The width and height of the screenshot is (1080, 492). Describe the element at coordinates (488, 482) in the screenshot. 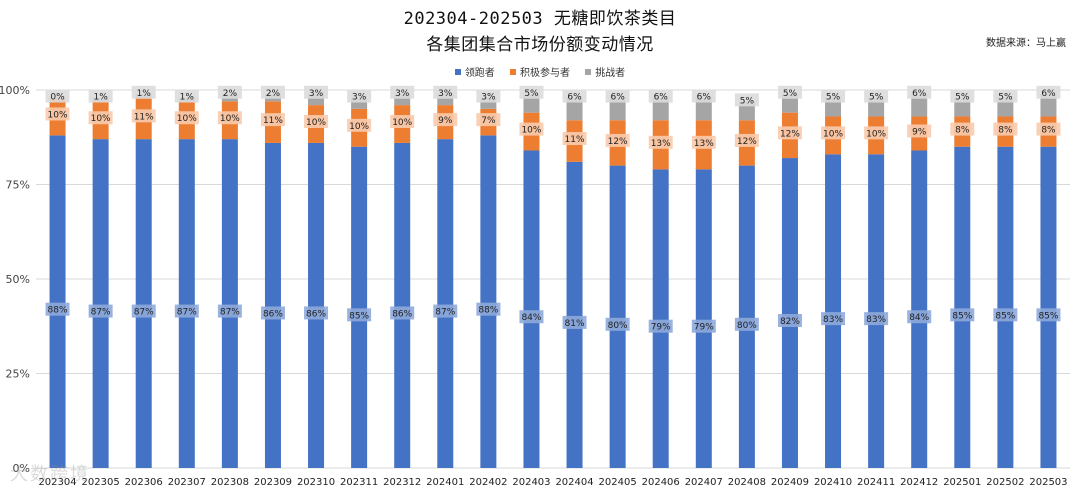

I see `x-tick-label: 202402` at that location.